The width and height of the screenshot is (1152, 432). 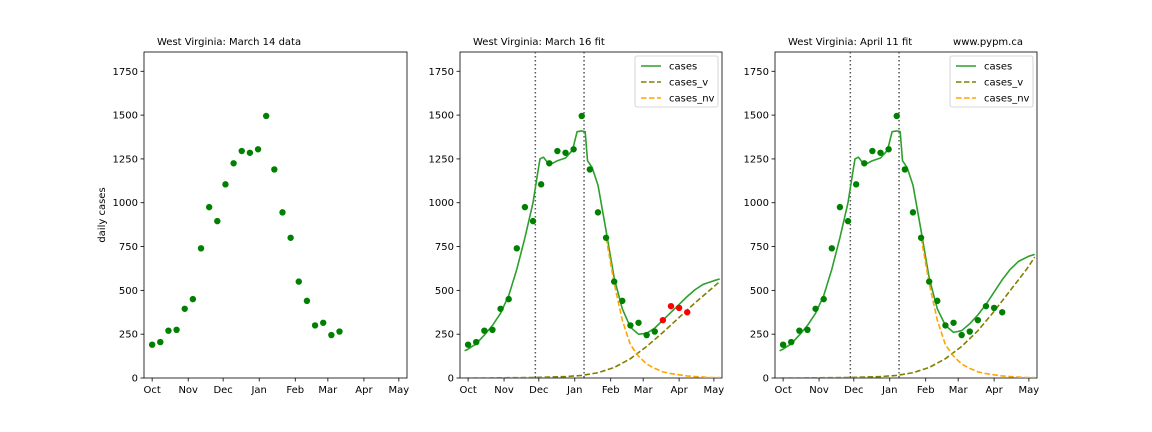 I want to click on y-tick-label: 250, so click(x=444, y=335).